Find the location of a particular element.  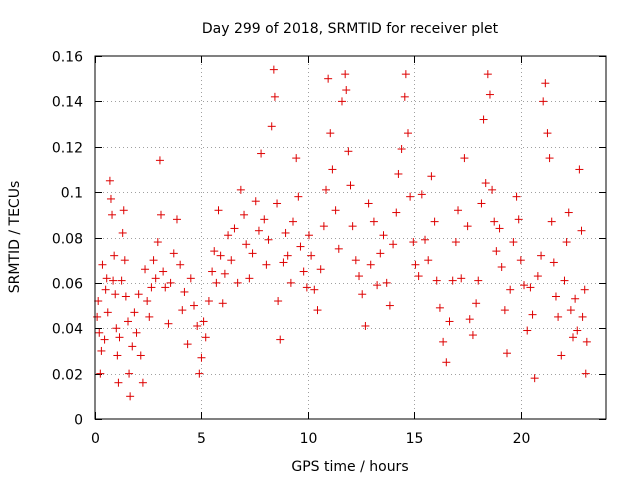

y-tick-label: 0.04 is located at coordinates (67, 330).